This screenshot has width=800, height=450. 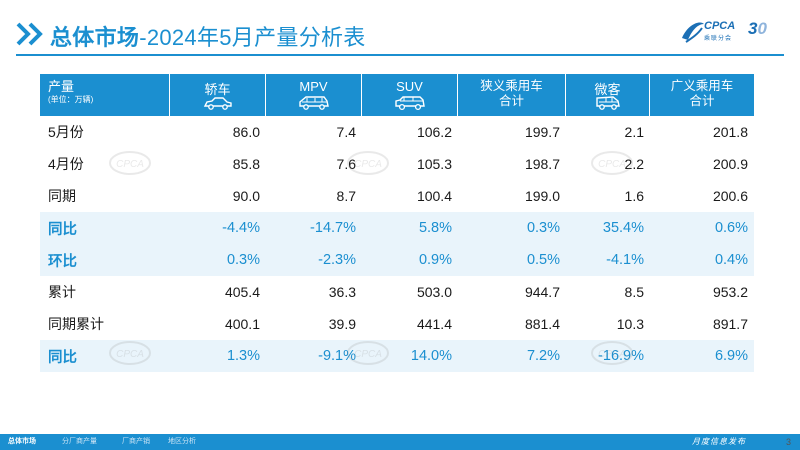 I want to click on table-row: 同比 -4.4% -14.7% 5.8% 0.3% 35.4% 0.6%, so click(x=397, y=228).